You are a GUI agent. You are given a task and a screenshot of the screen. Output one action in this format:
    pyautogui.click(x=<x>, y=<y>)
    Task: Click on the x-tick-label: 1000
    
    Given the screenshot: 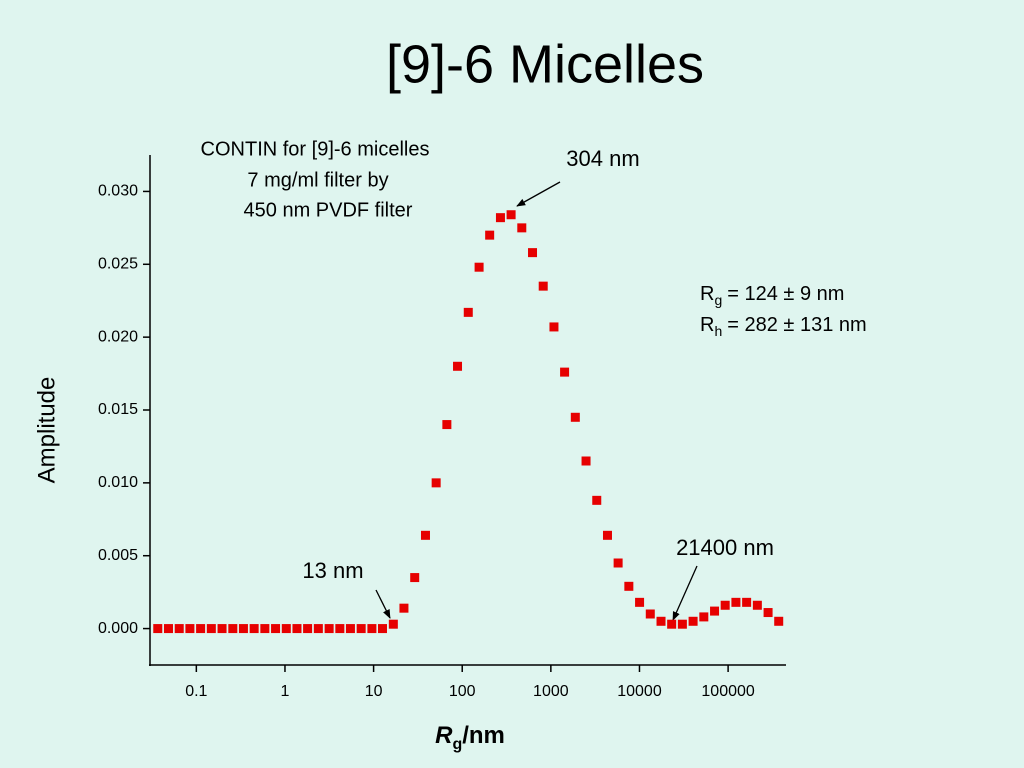 What is the action you would take?
    pyautogui.click(x=551, y=691)
    